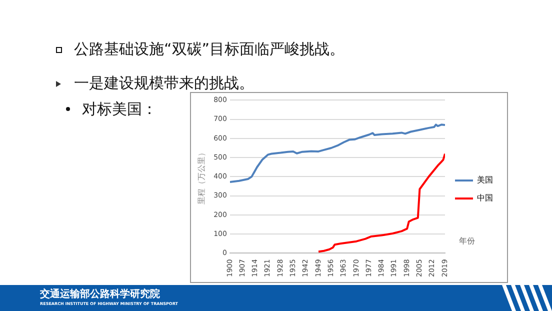 This screenshot has width=552, height=311. I want to click on text: 对标美国：, so click(119, 109).